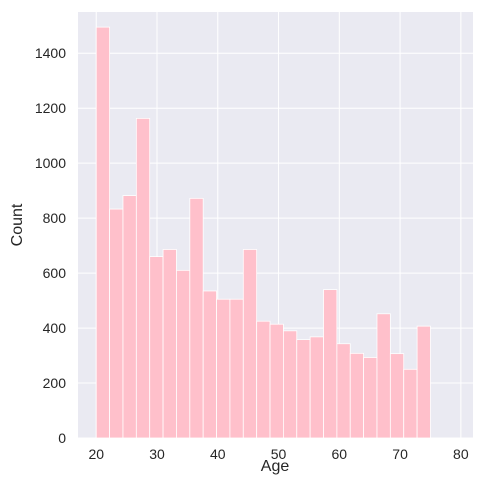 The width and height of the screenshot is (484, 484). I want to click on y-axis-ticks: 0 200 400 600 800 1000 1200 1400, so click(50, 245).